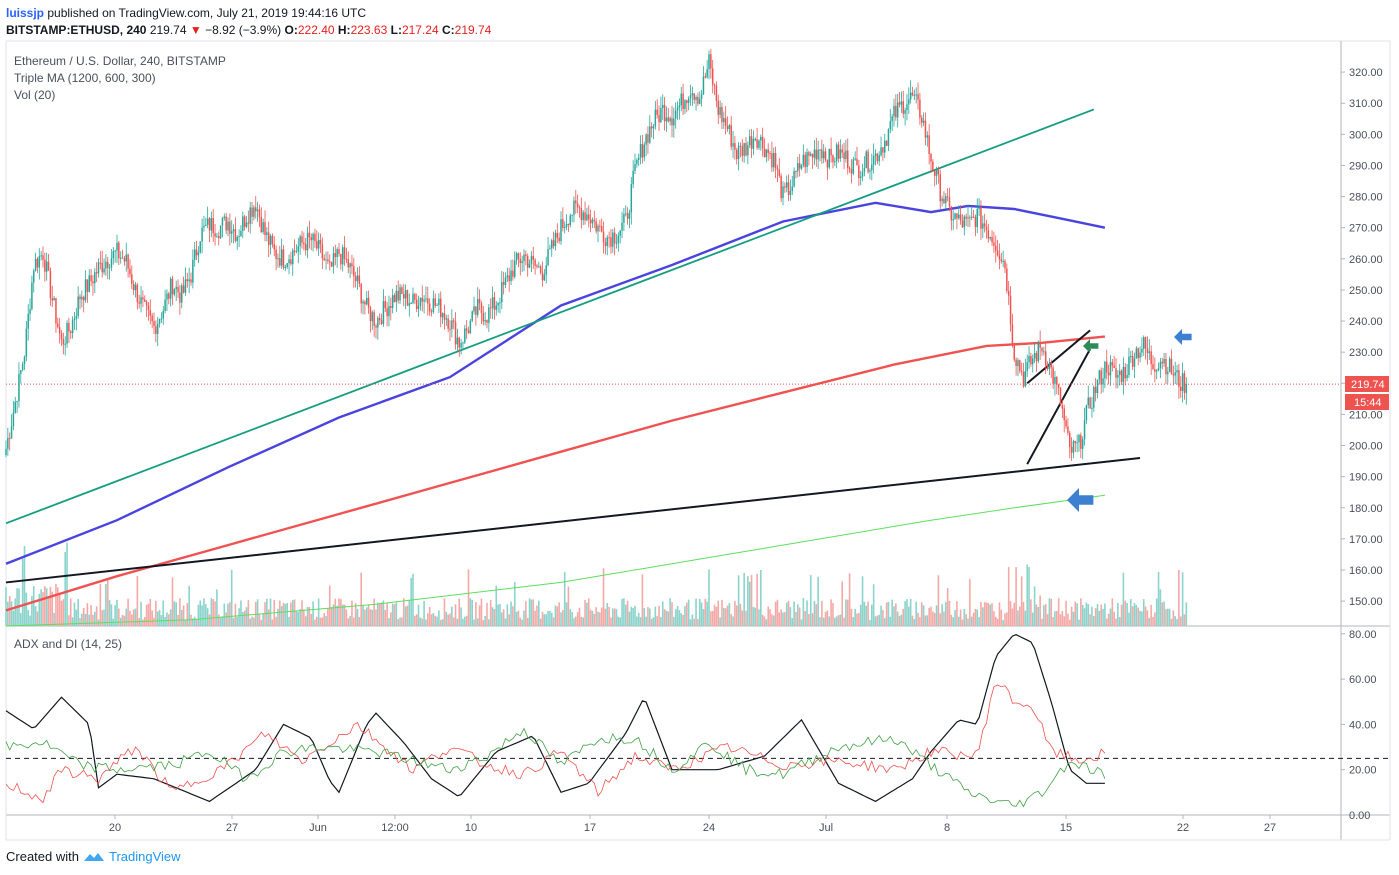  What do you see at coordinates (1366, 73) in the screenshot?
I see `price-tick-label: 320.00` at bounding box center [1366, 73].